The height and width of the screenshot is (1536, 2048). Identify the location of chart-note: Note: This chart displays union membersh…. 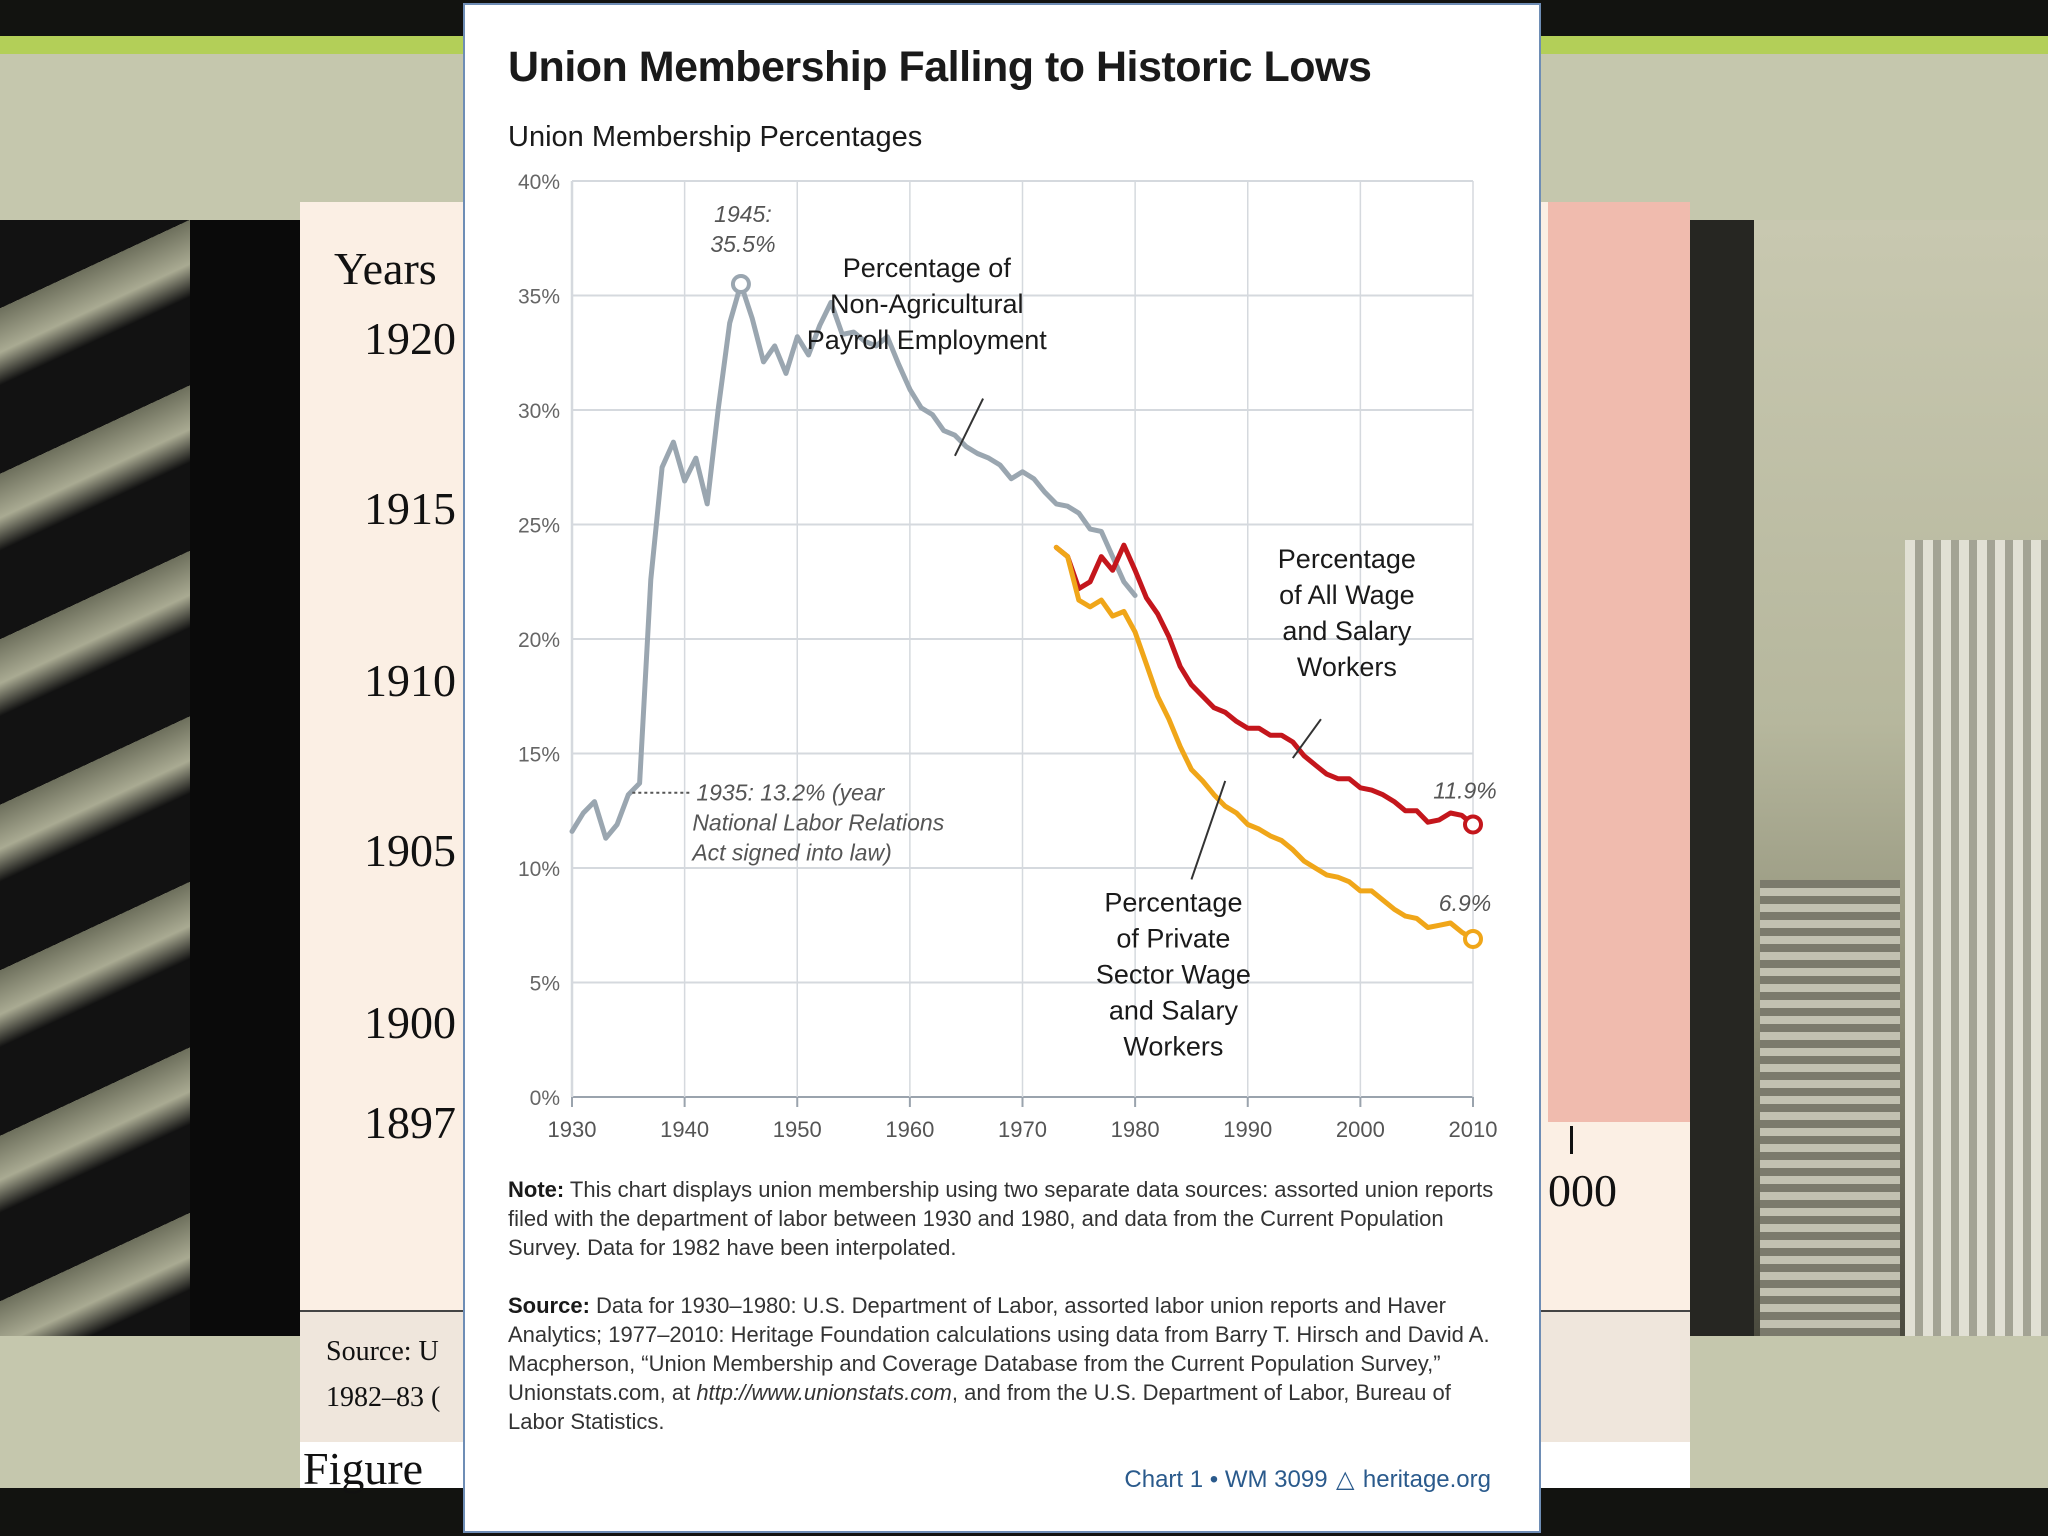
(1008, 1218).